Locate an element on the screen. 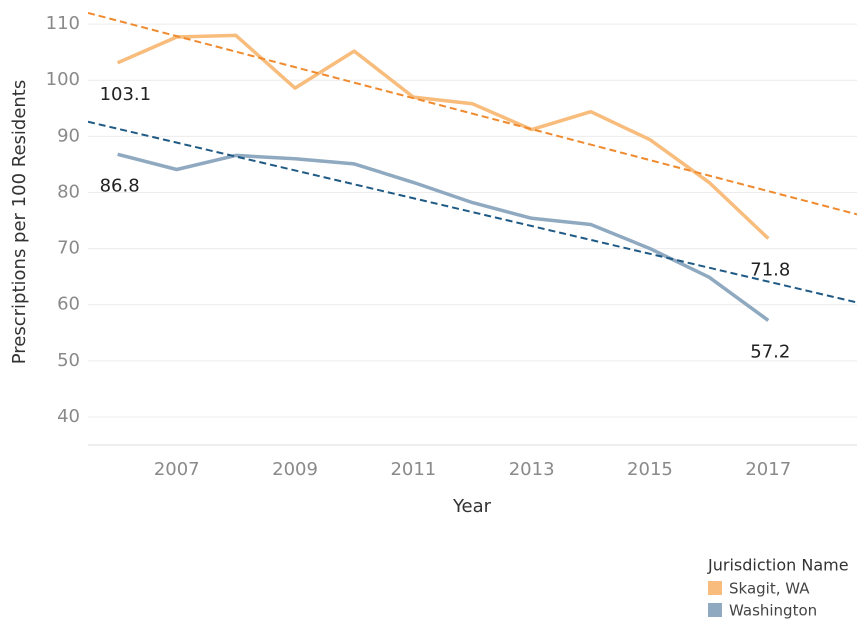 Image resolution: width=859 pixels, height=620 pixels. y-tick-label: 90 is located at coordinates (68, 135).